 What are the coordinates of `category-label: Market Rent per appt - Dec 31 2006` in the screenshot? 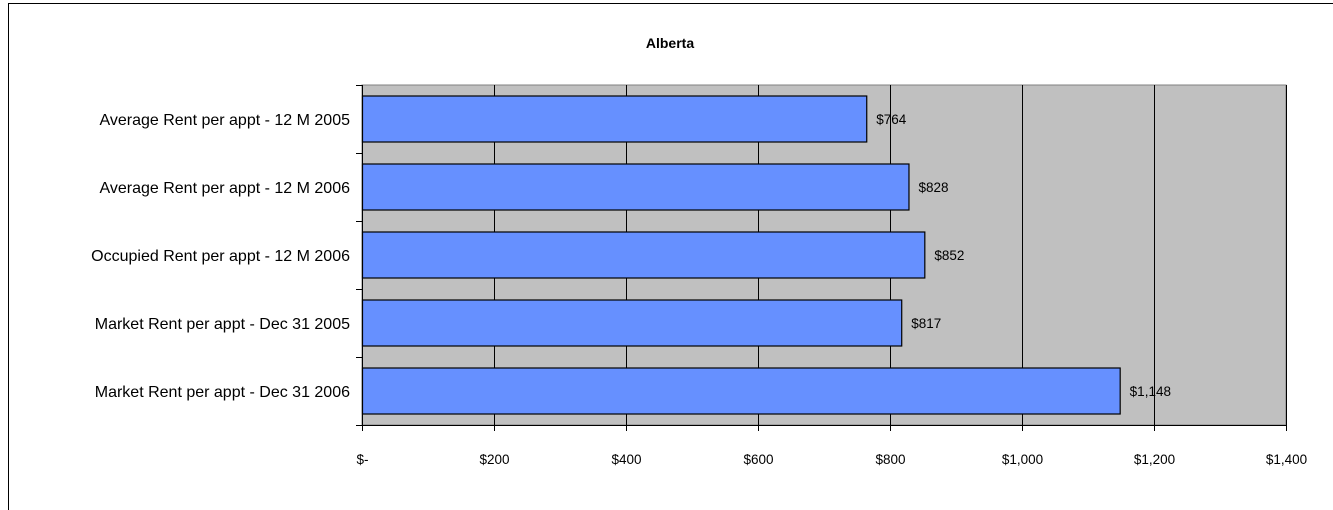 It's located at (222, 392).